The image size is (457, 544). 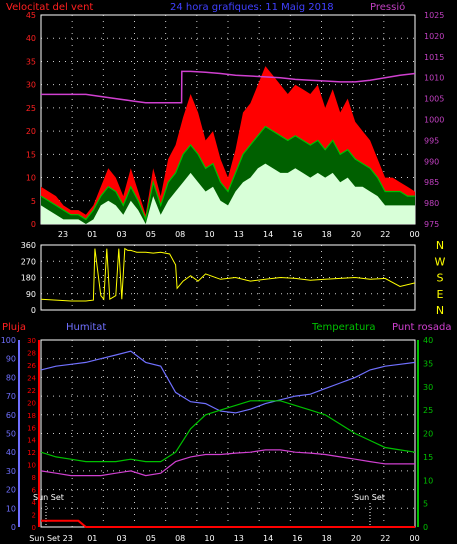 What do you see at coordinates (431, 140) in the screenshot?
I see `pressure-ytick-label: 995` at bounding box center [431, 140].